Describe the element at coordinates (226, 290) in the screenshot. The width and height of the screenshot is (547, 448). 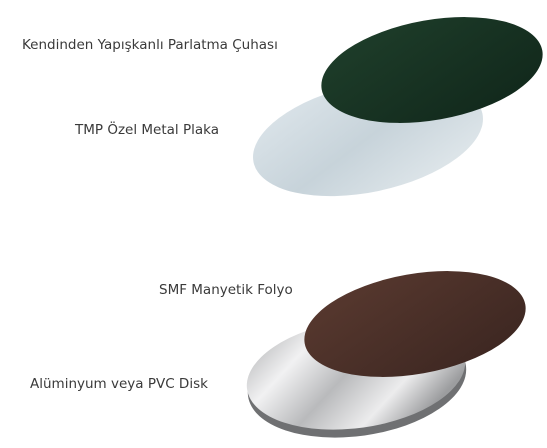
I see `layer-label: SMF Manyetik Folyo` at that location.